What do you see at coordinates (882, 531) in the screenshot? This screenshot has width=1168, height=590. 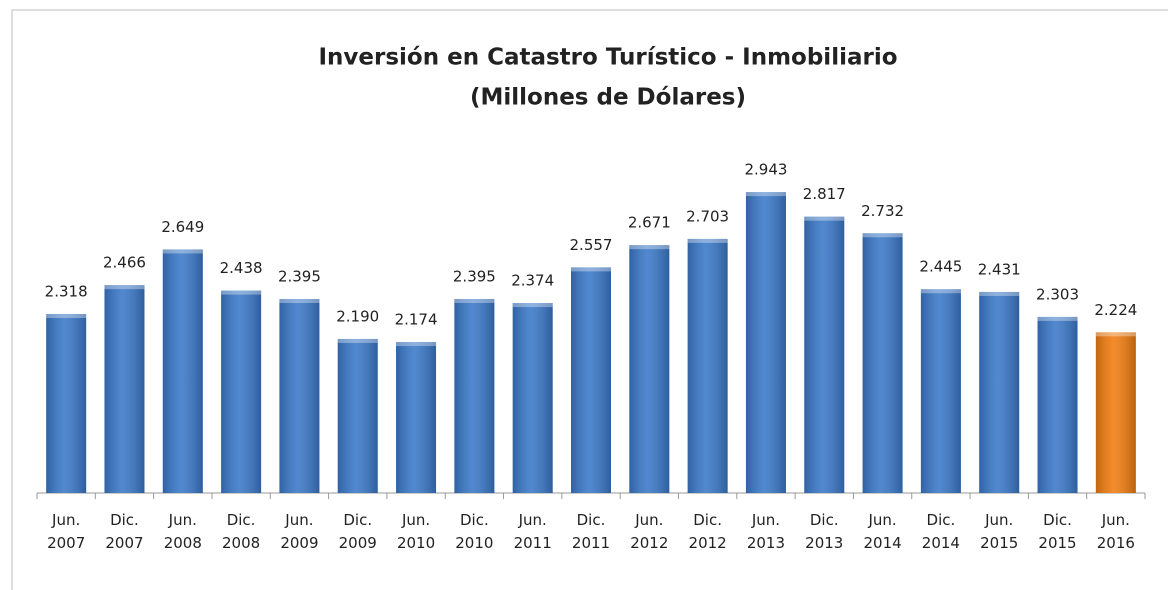 I see `x-tick-label: Jun. 2014` at bounding box center [882, 531].